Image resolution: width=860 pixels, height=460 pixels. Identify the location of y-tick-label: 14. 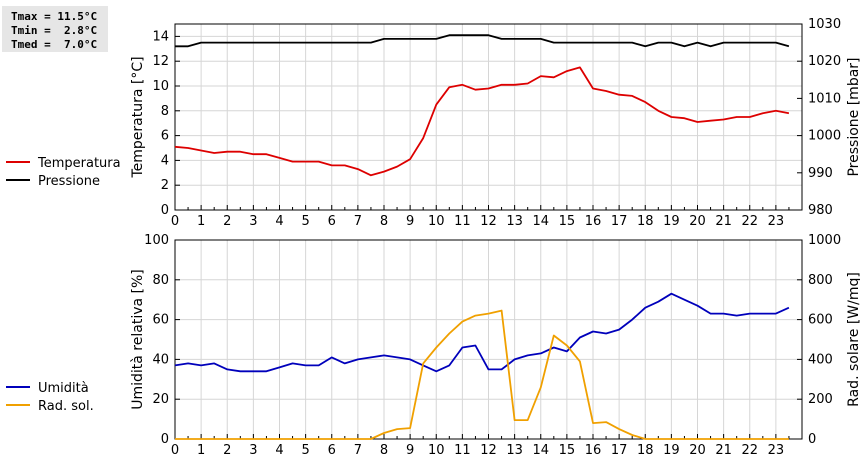
(160, 36).